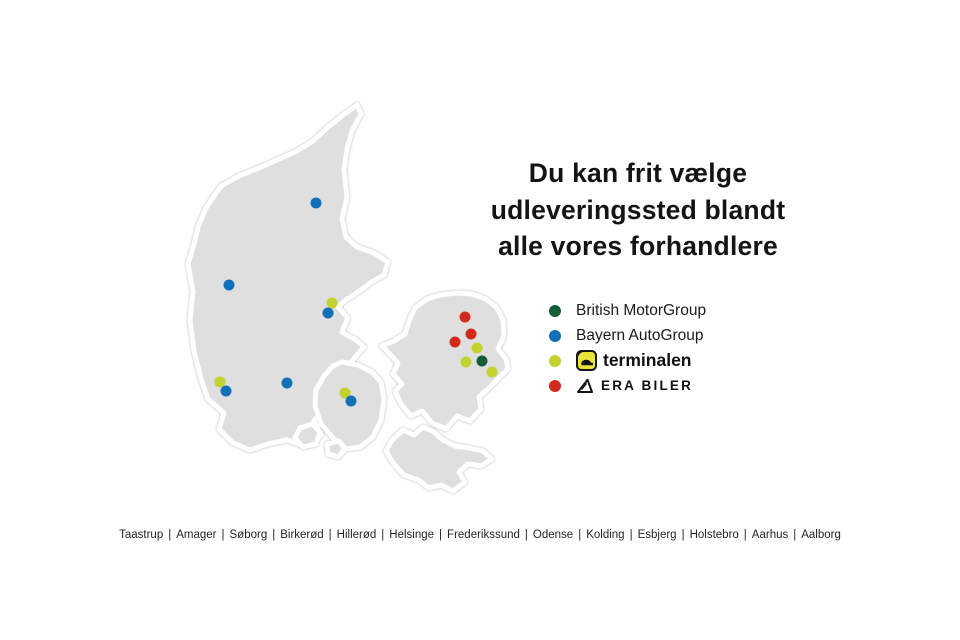 The image size is (960, 640). I want to click on legend-item-terminalen: terminalen, so click(627, 360).